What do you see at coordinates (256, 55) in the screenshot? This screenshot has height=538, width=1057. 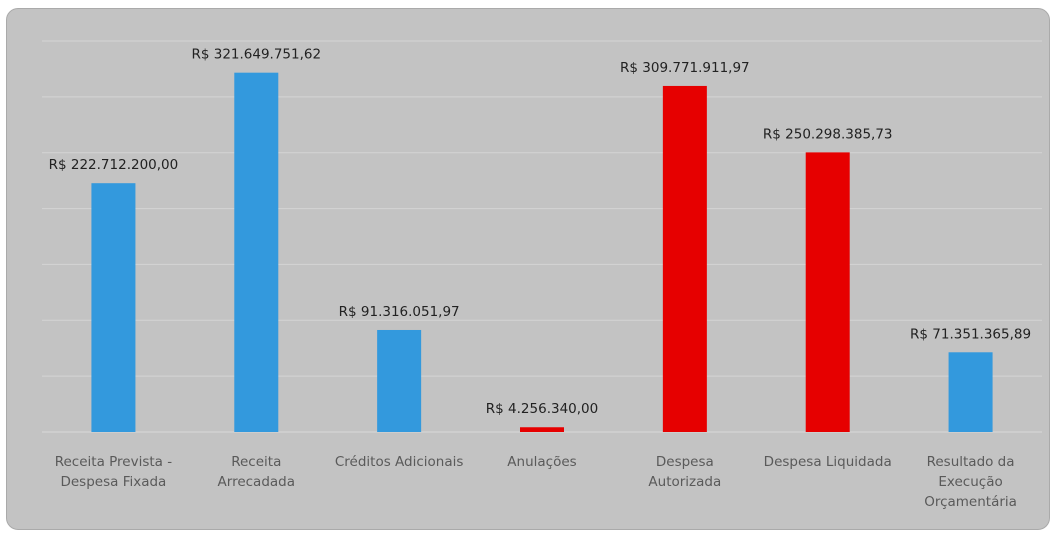 I see `data-label: R$ 321.649.751,62` at bounding box center [256, 55].